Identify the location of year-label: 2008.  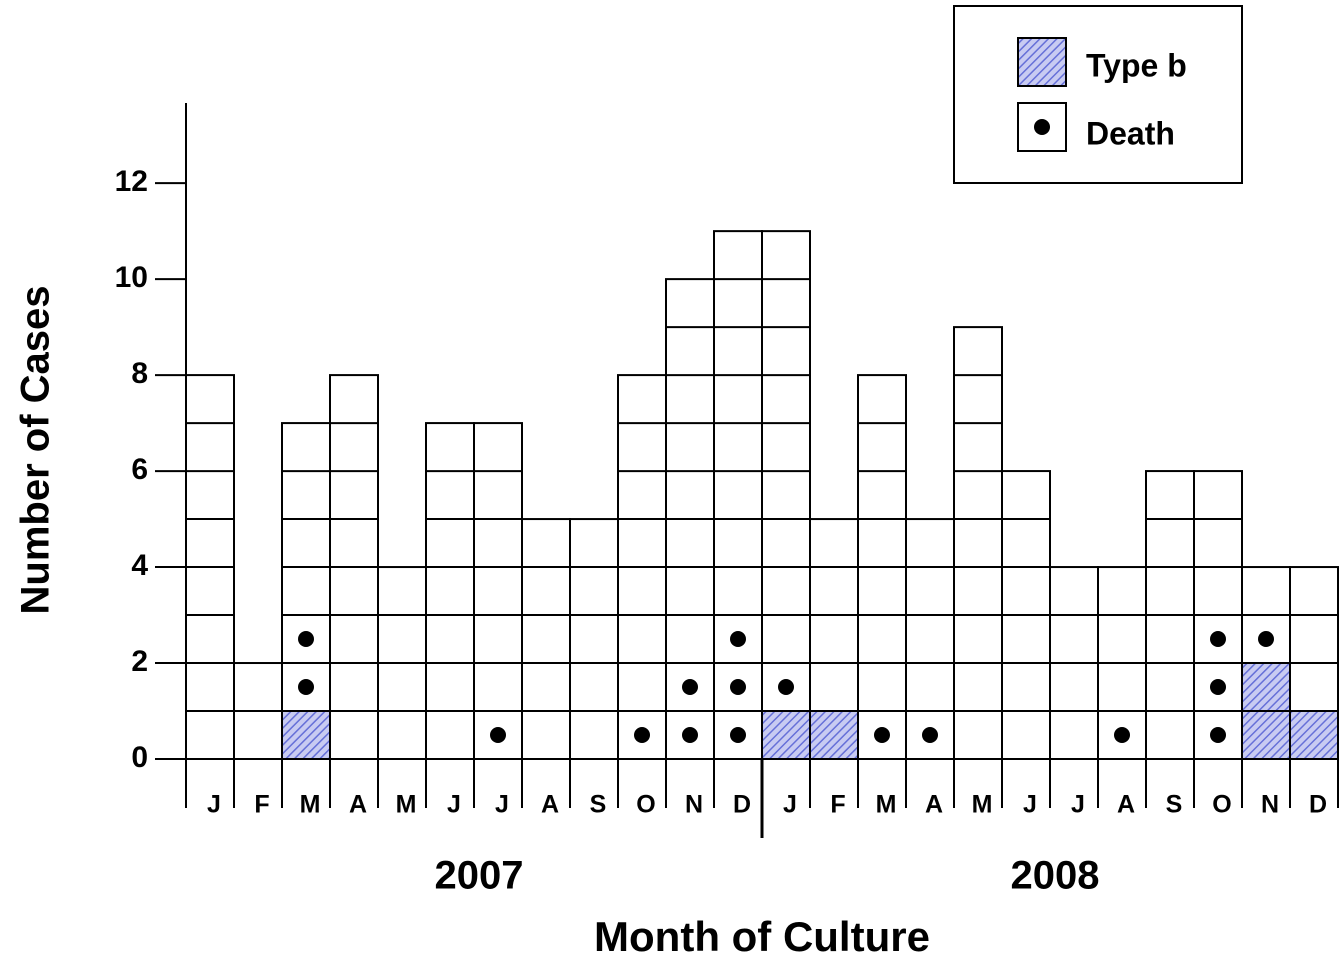
(1055, 876).